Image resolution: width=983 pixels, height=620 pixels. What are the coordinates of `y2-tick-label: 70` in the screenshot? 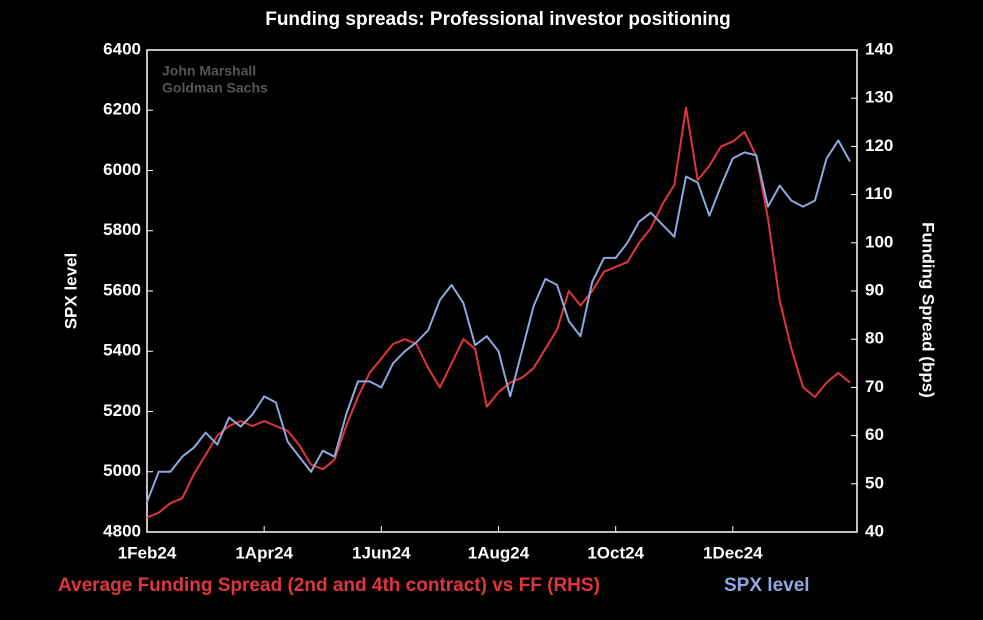 It's located at (874, 386).